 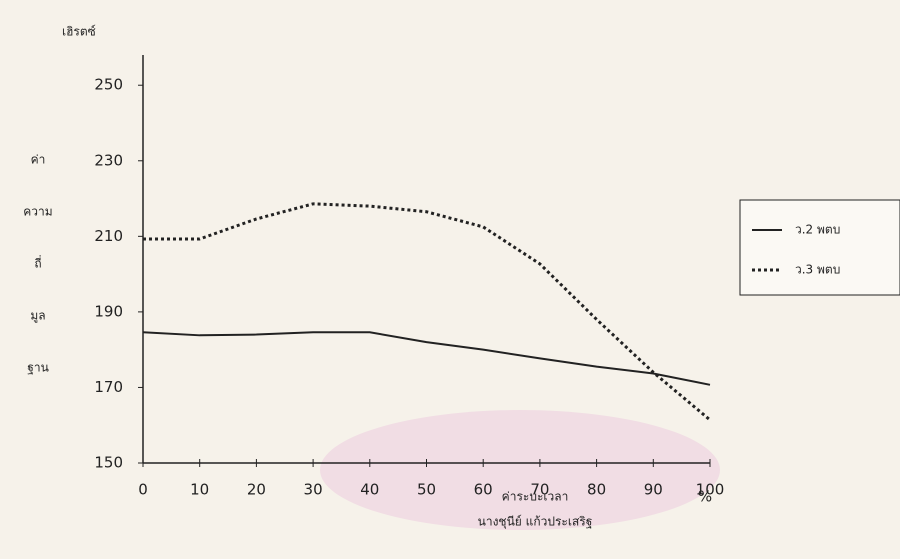 I want to click on x-tick-label: 90, so click(x=653, y=490).